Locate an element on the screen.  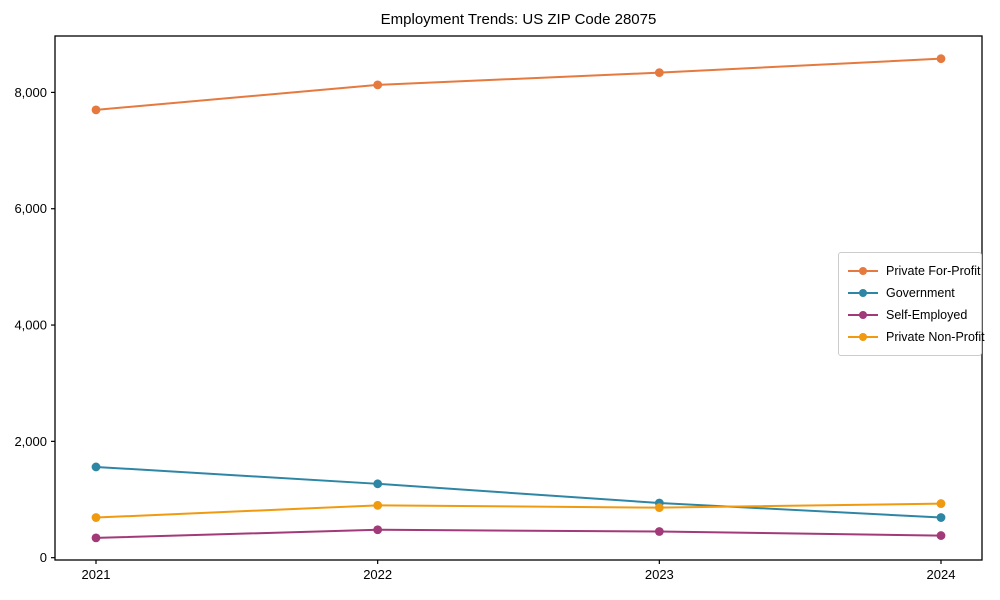
legend-label: Private For-Profit is located at coordinates (933, 271).